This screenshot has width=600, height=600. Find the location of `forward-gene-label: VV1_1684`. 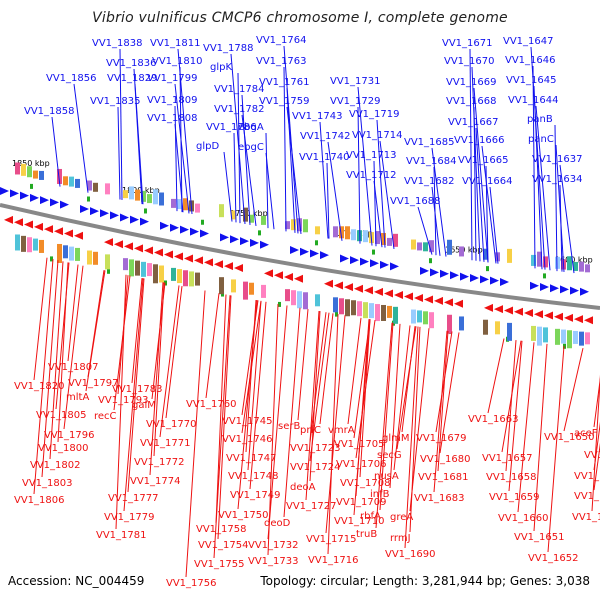

forward-gene-label: VV1_1684 is located at coordinates (431, 161).